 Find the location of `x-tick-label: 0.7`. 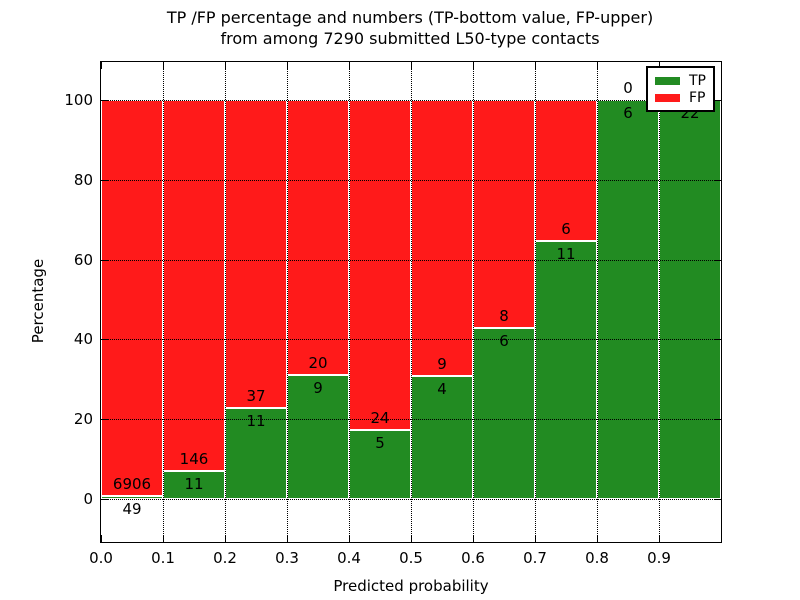

x-tick-label: 0.7 is located at coordinates (535, 558).